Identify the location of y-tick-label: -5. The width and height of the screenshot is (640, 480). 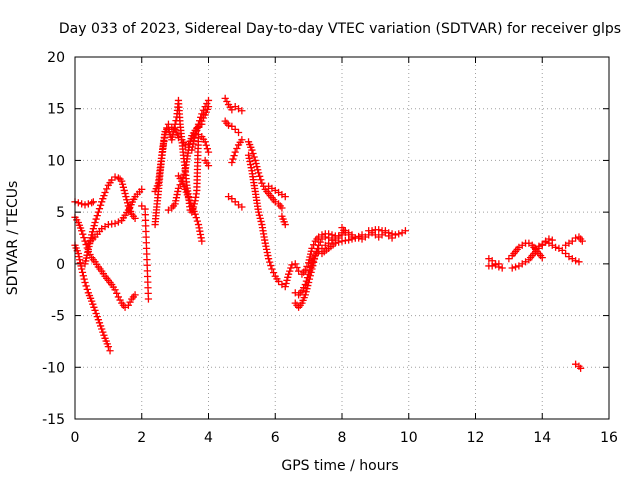
(58, 317).